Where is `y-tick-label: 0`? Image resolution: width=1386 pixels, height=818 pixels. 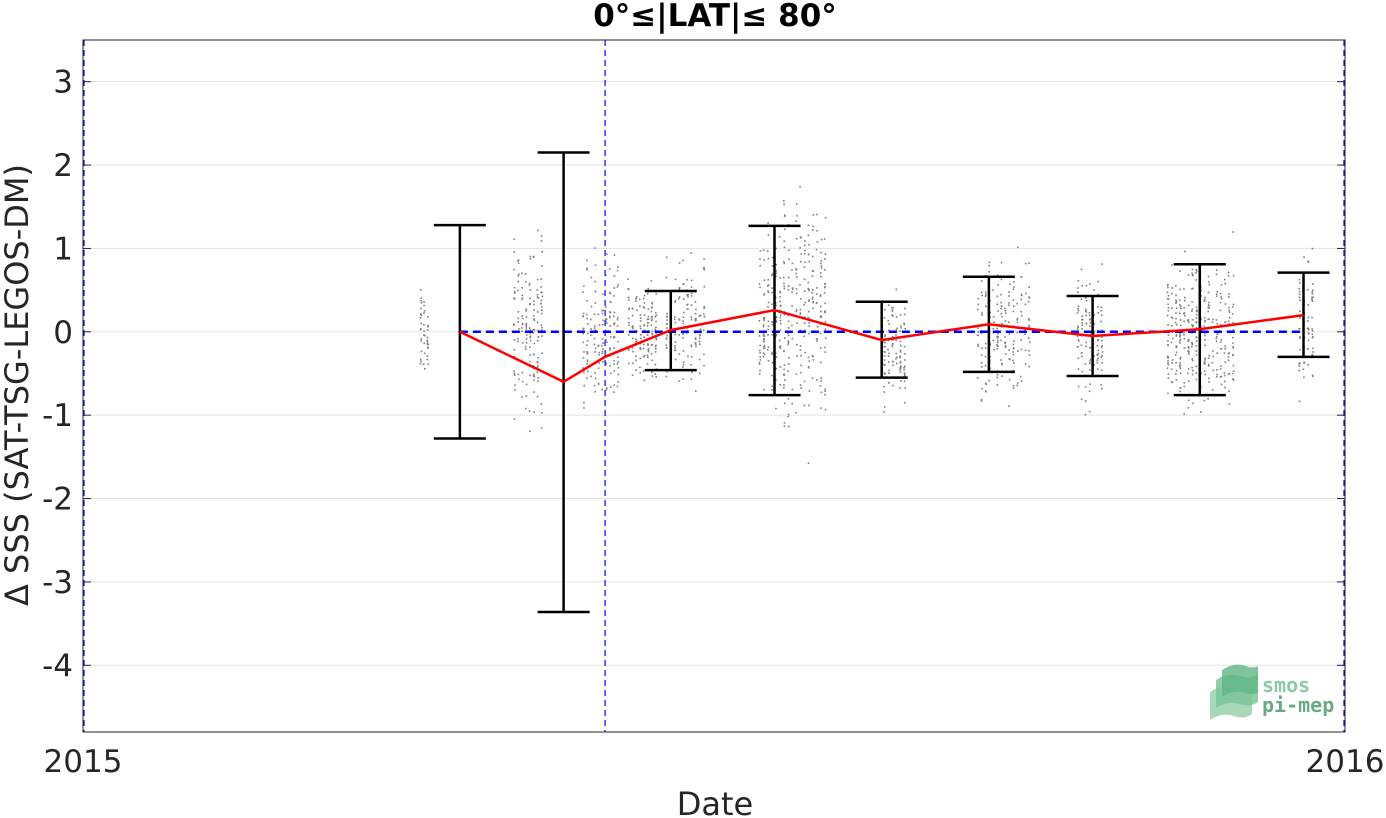 y-tick-label: 0 is located at coordinates (63, 333).